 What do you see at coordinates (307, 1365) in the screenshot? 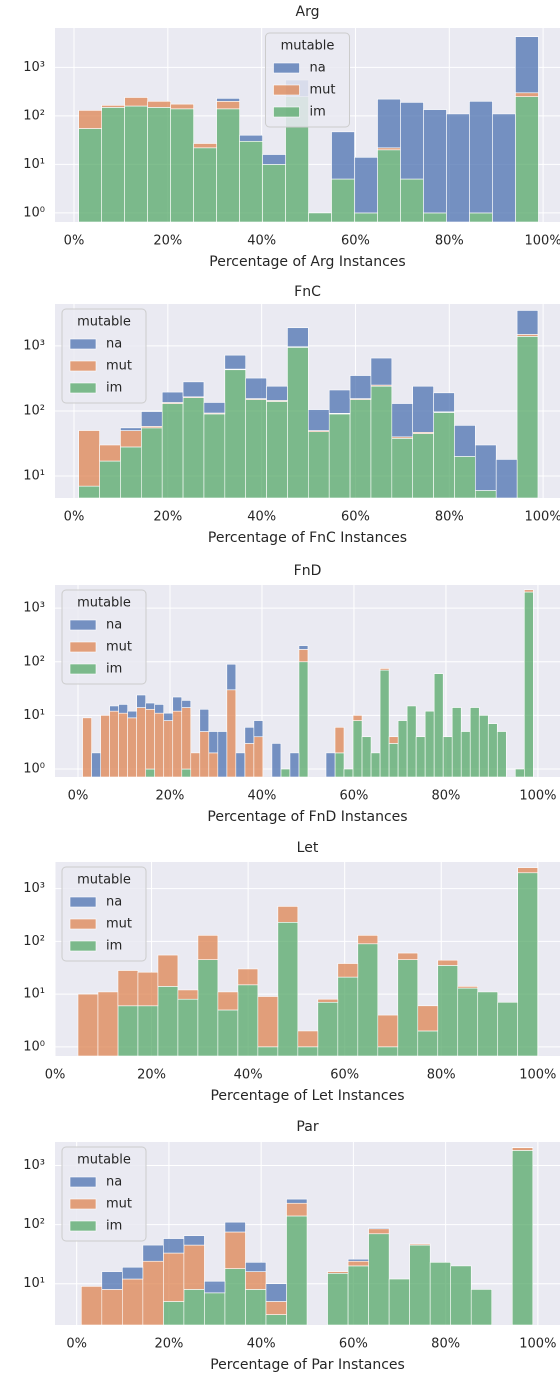
I see `x-axis-label: Percentage of Par Instances` at bounding box center [307, 1365].